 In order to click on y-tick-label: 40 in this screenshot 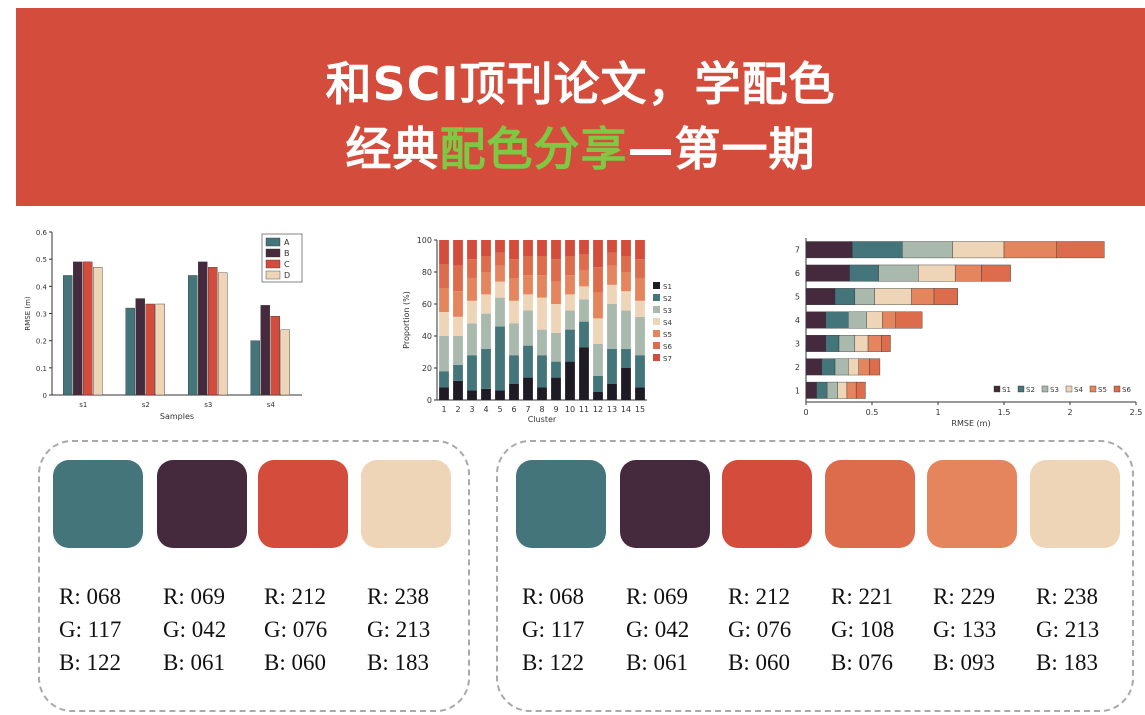, I will do `click(427, 336)`.